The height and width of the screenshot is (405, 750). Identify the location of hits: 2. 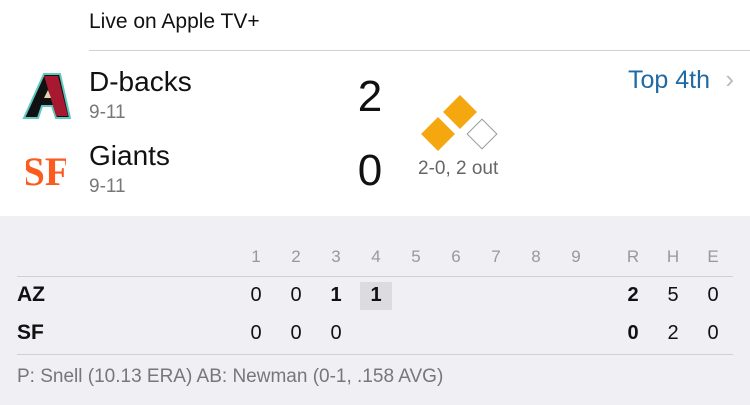
(673, 333).